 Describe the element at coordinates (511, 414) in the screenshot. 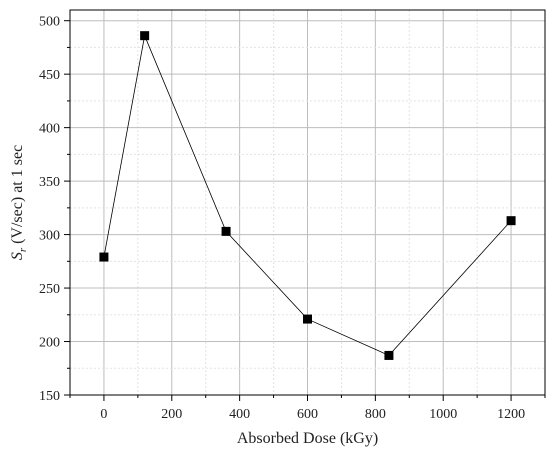

I see `x-tick-label: 1200` at that location.